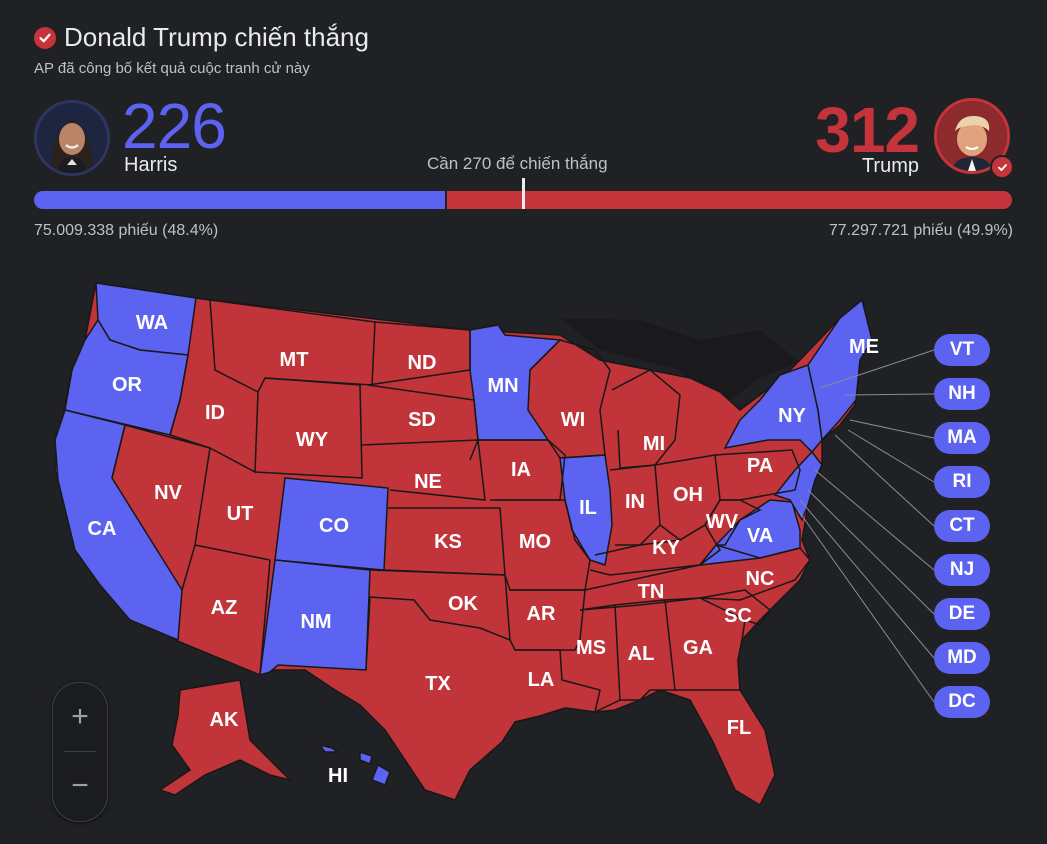  What do you see at coordinates (651, 592) in the screenshot?
I see `state-label-tn: TN` at bounding box center [651, 592].